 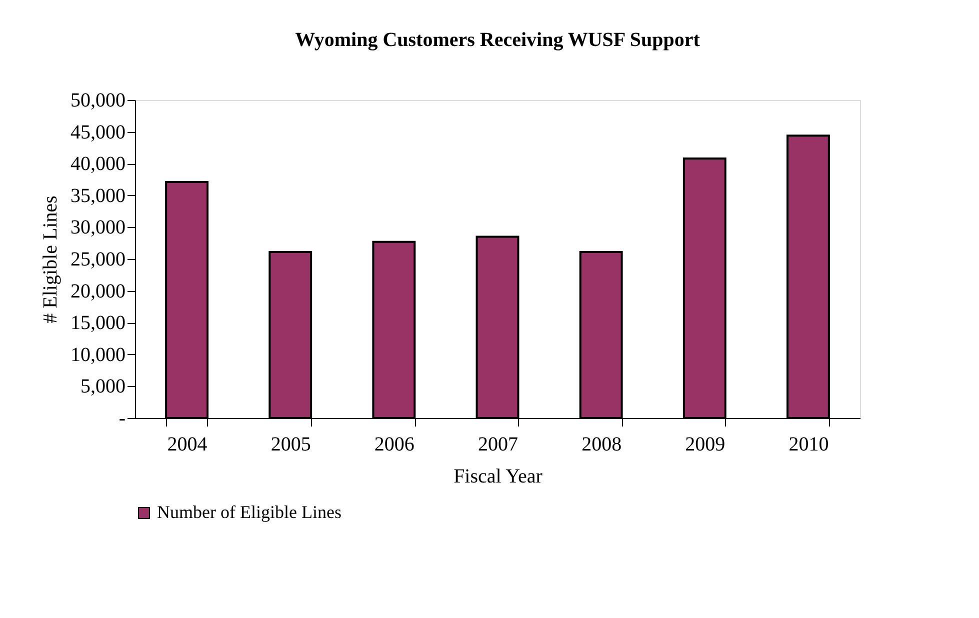 I want to click on y-tick-label: 35,000, so click(x=98, y=195).